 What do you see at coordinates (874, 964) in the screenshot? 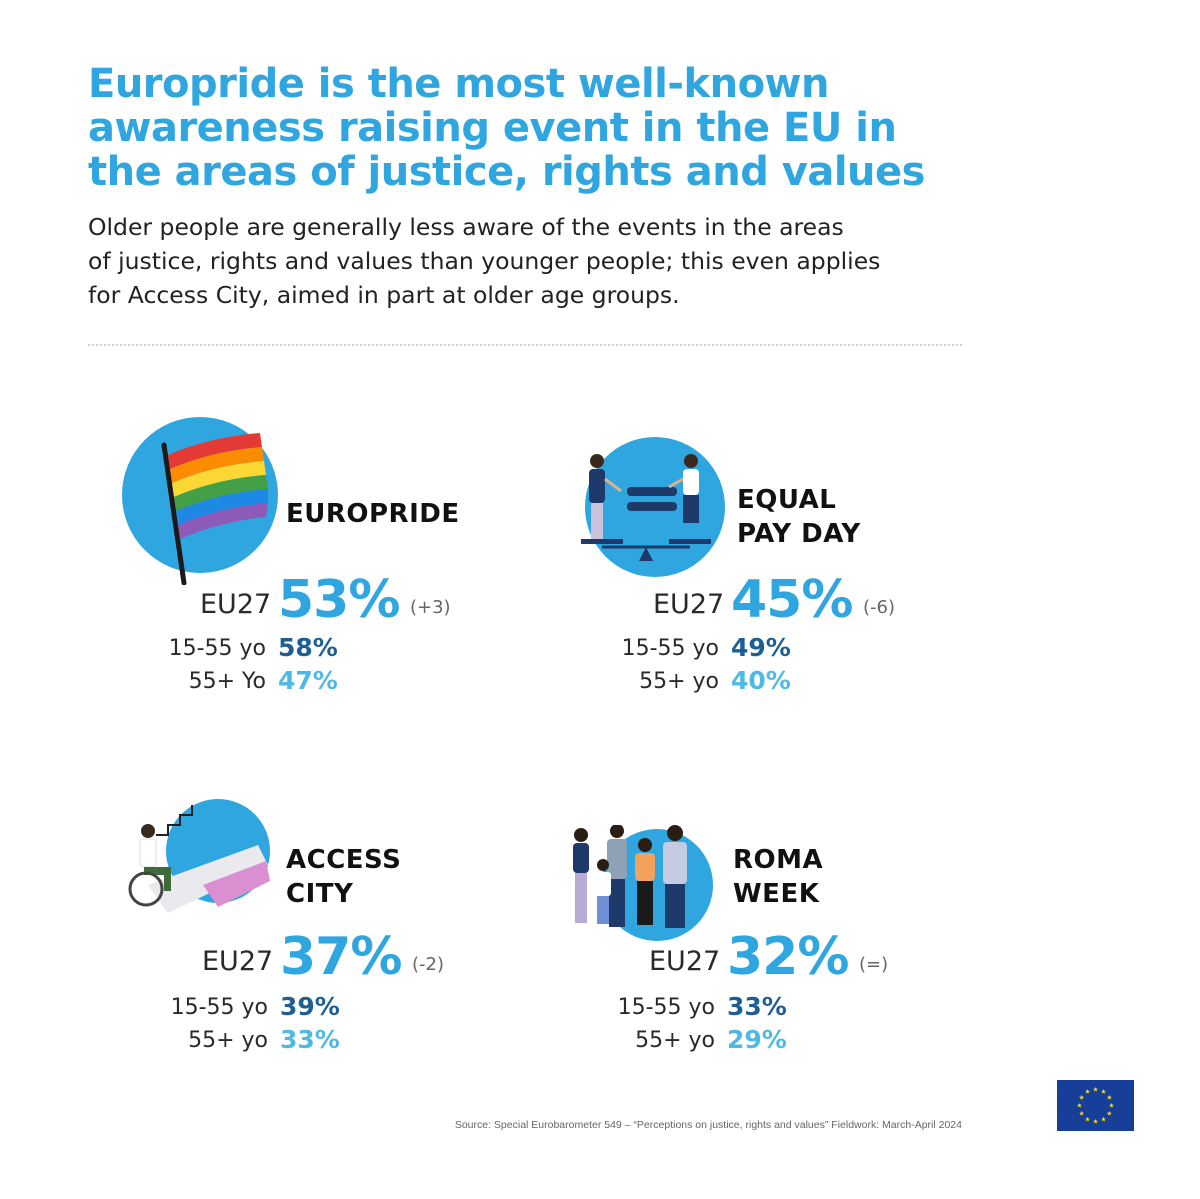
I see `eu27-change: (=)` at bounding box center [874, 964].